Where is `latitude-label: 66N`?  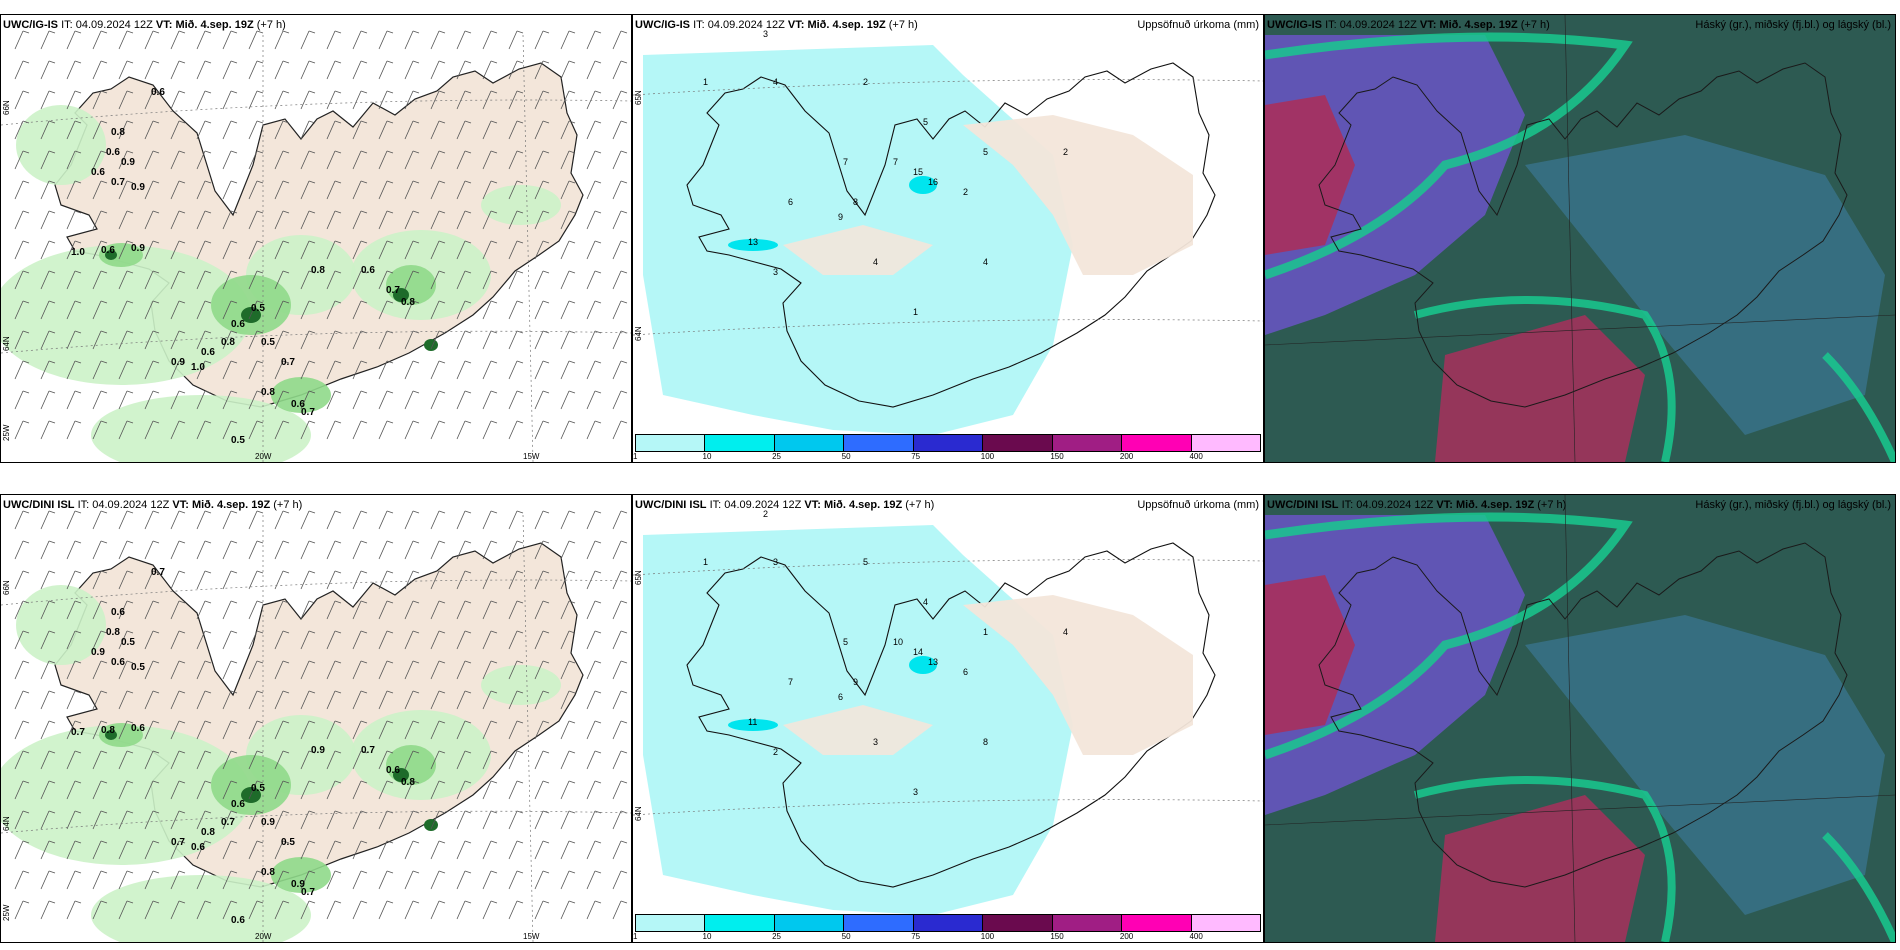 latitude-label: 66N is located at coordinates (6, 107).